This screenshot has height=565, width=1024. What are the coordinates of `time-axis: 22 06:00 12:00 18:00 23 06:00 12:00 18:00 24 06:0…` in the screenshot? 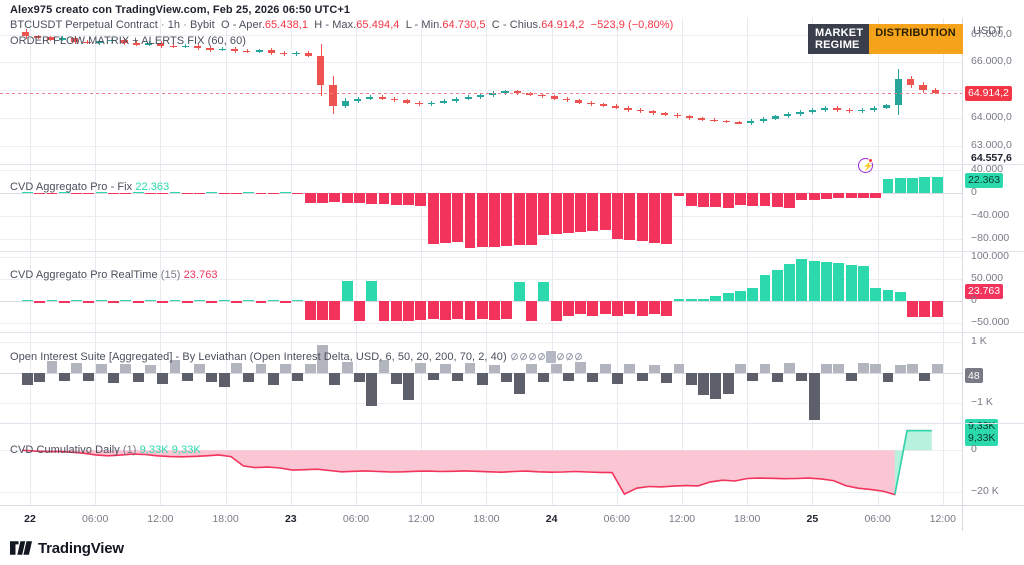 It's located at (512, 518).